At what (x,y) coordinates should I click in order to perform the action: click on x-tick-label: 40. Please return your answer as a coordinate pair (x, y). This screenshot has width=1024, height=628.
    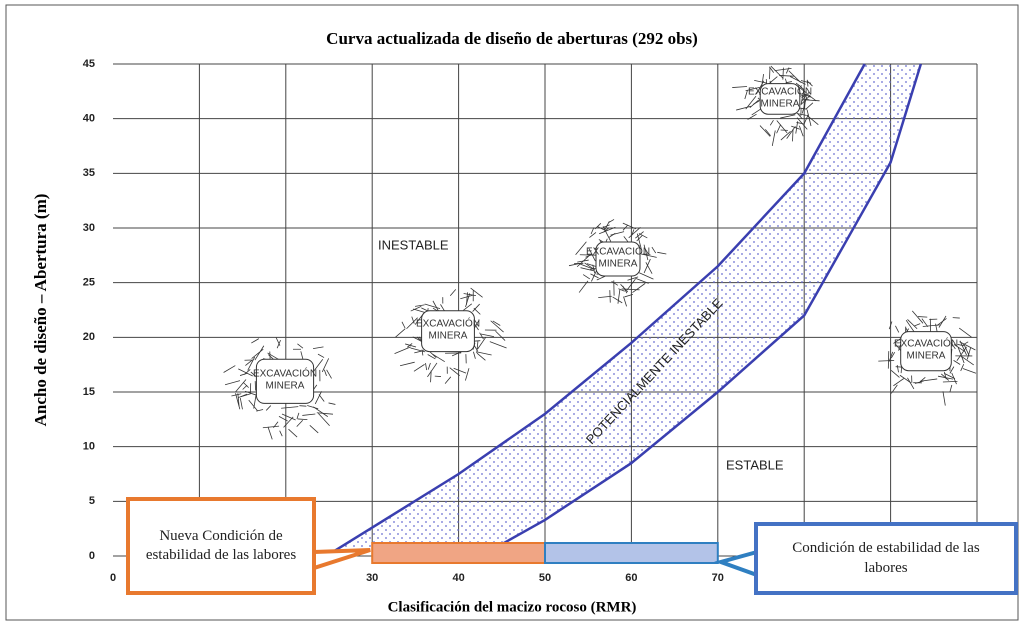
    Looking at the image, I should click on (458, 578).